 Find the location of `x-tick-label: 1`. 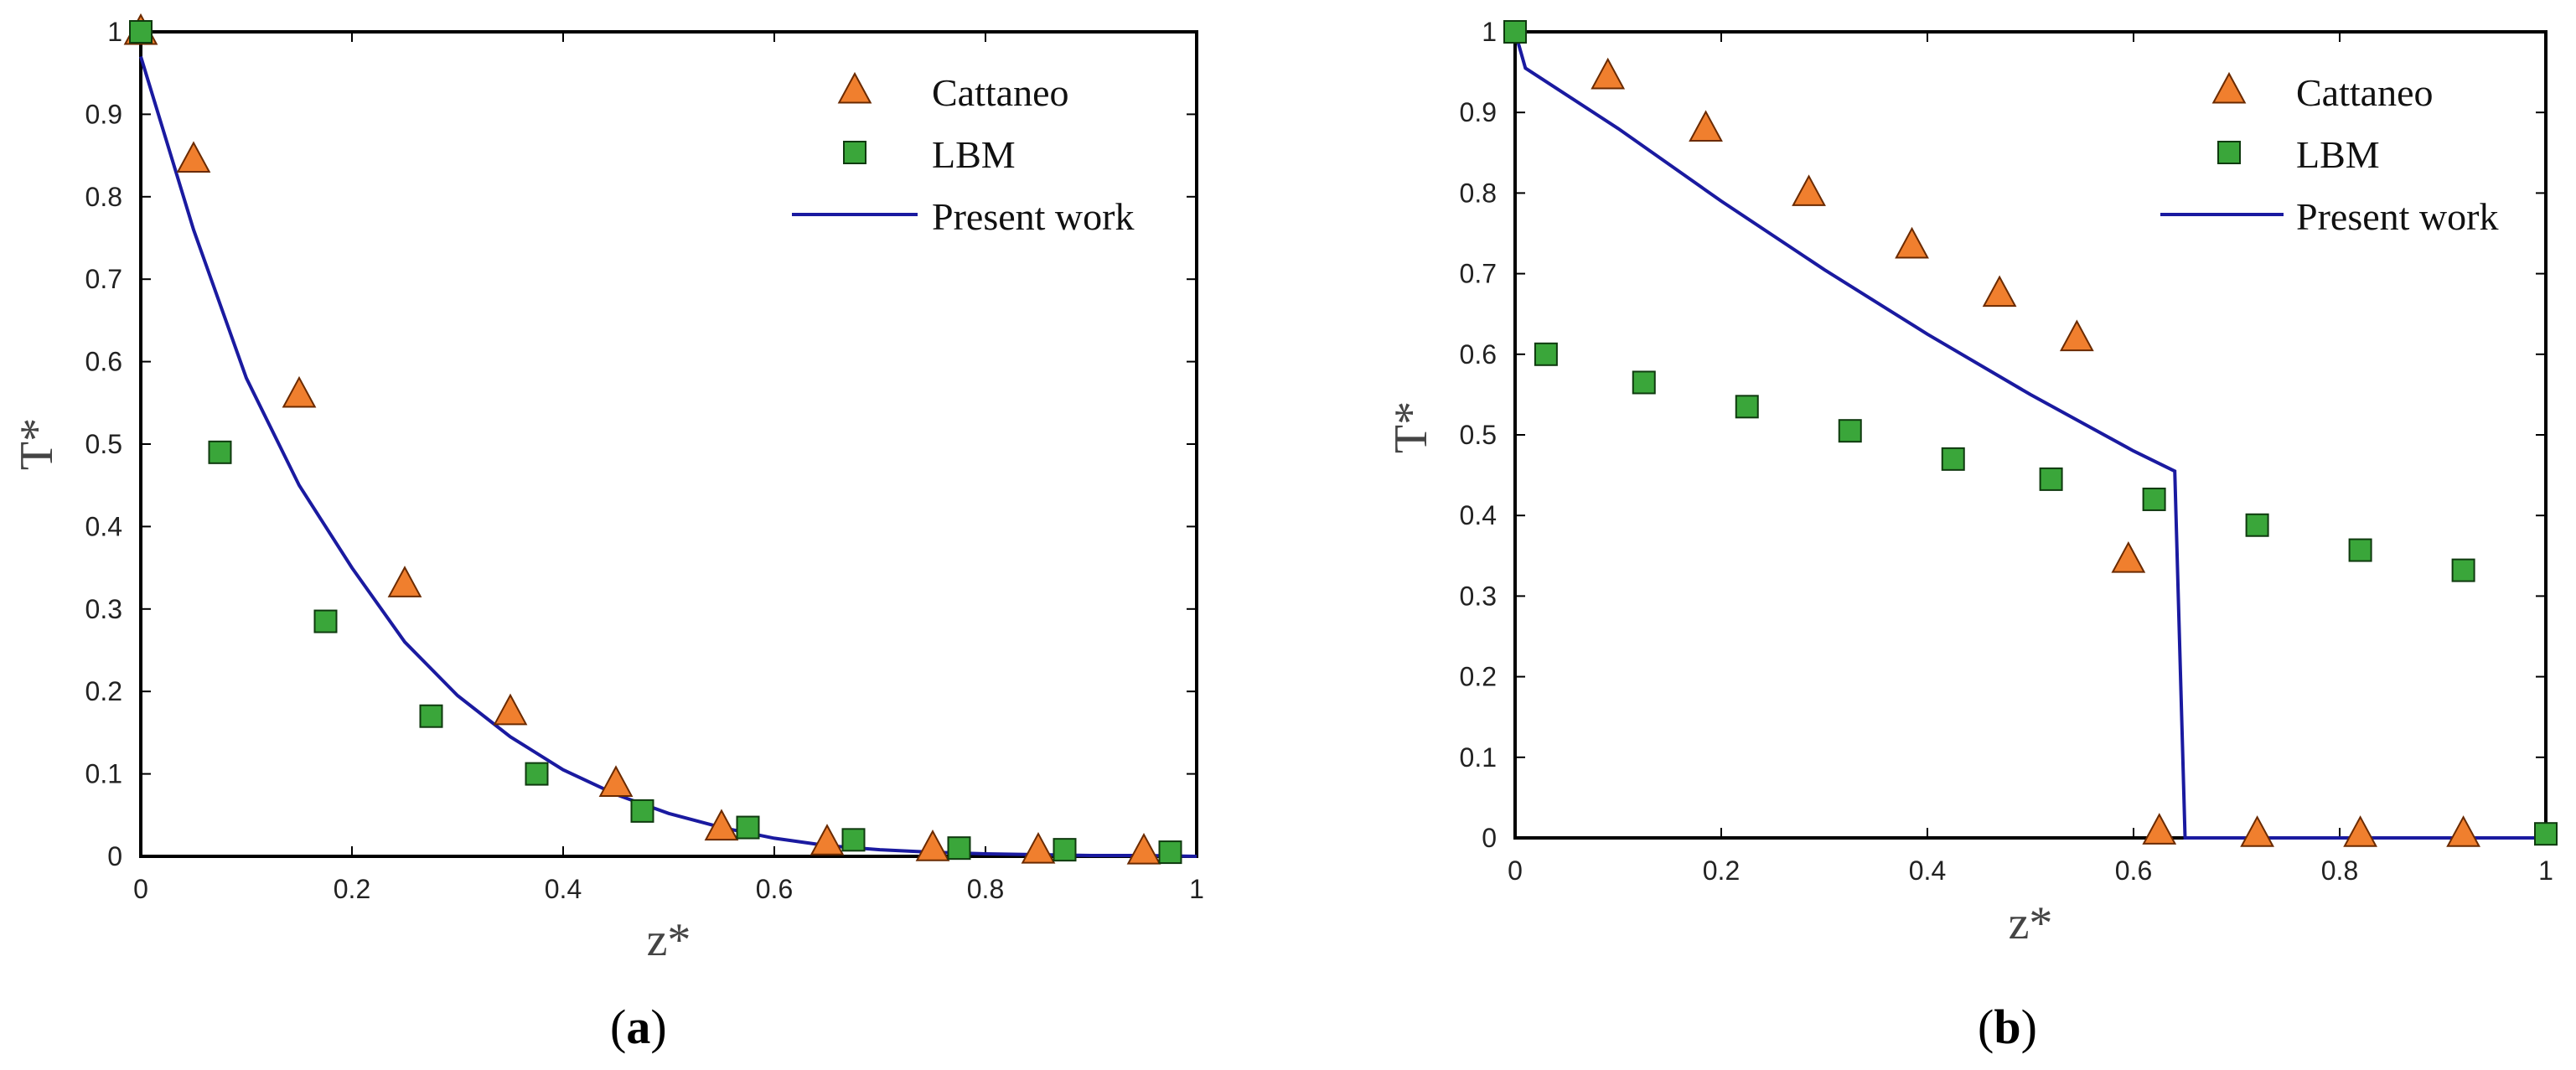

x-tick-label: 1 is located at coordinates (1196, 889).